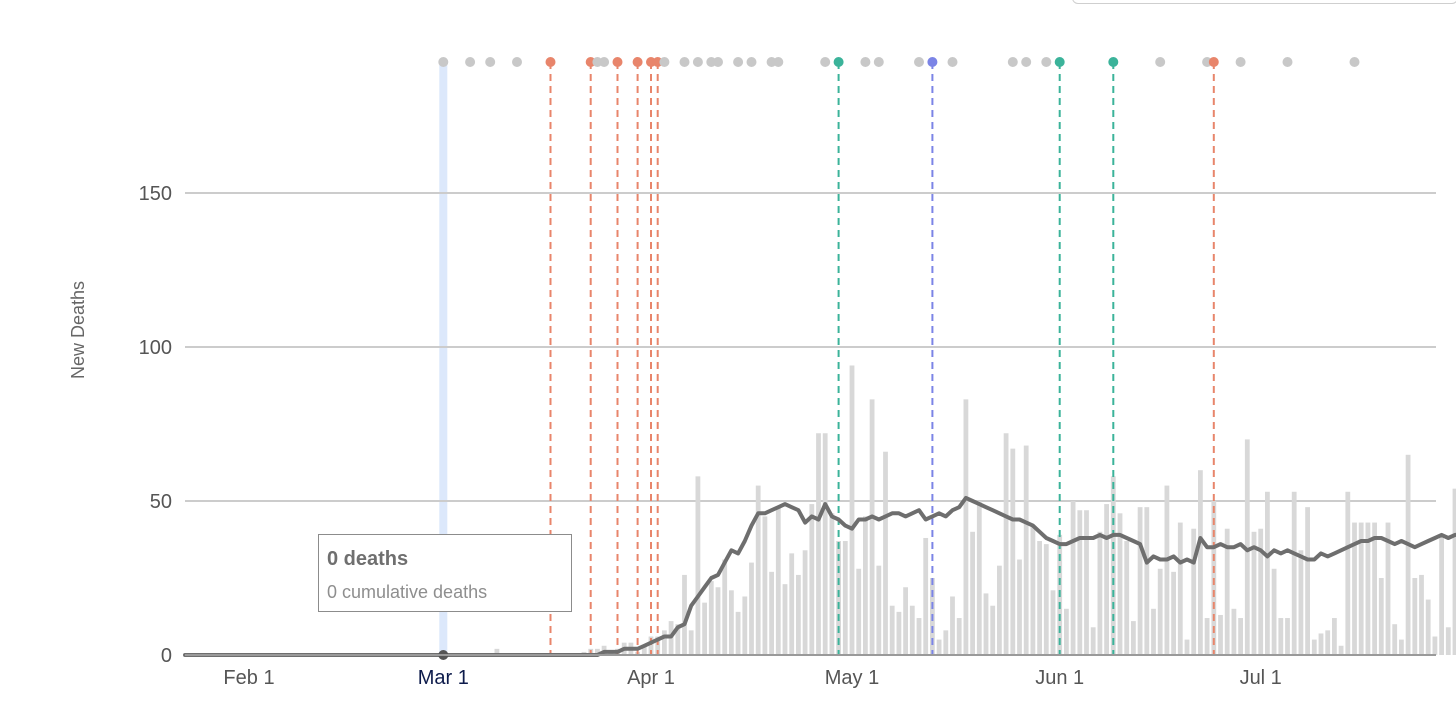 Image resolution: width=1456 pixels, height=702 pixels. I want to click on y-axis-title: New Deaths, so click(78, 330).